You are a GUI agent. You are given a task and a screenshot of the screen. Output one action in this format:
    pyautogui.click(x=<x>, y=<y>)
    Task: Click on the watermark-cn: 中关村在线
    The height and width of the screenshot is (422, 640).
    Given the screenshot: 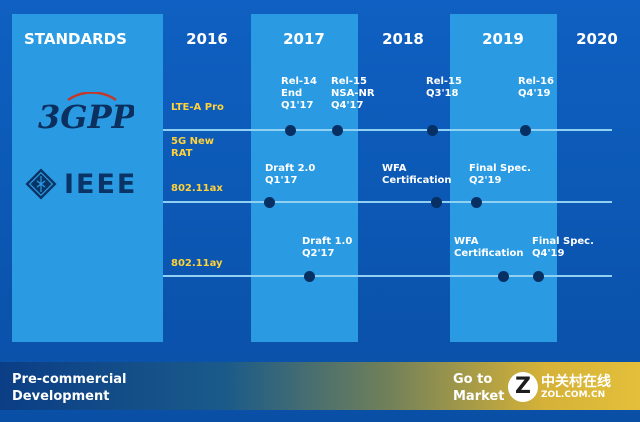 What is the action you would take?
    pyautogui.click(x=576, y=381)
    